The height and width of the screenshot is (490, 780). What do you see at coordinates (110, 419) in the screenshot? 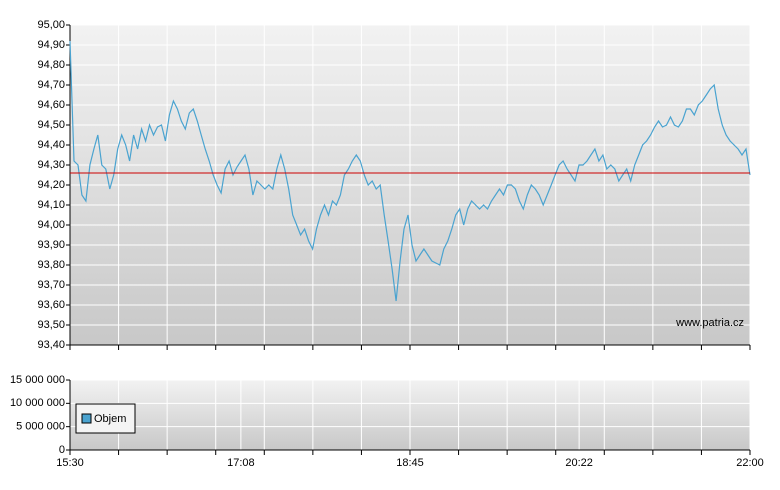
I see `legend-label: Objem` at bounding box center [110, 419].